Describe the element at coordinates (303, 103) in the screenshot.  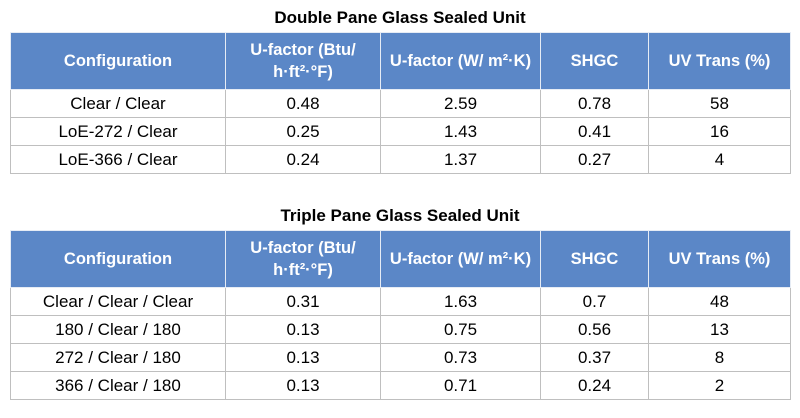
I see `data-cell: 0.48` at that location.